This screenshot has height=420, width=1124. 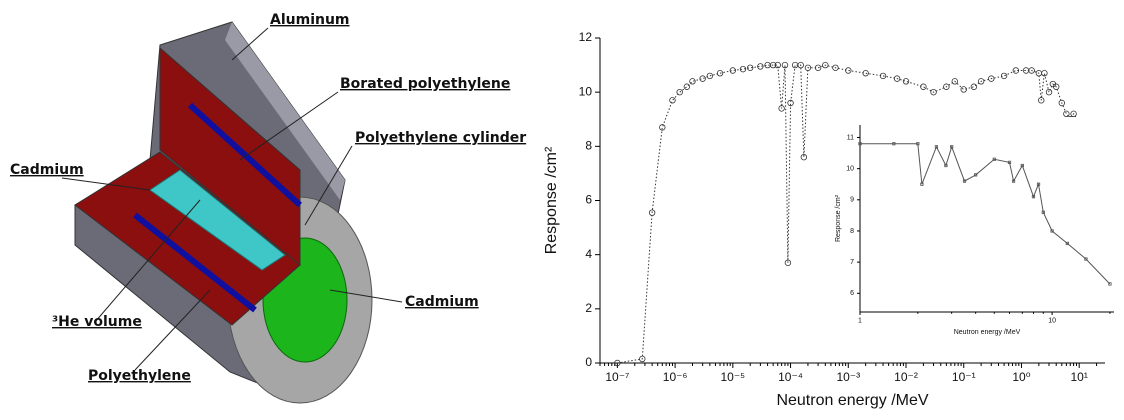 What do you see at coordinates (588, 308) in the screenshot?
I see `y-tick-label: 2` at bounding box center [588, 308].